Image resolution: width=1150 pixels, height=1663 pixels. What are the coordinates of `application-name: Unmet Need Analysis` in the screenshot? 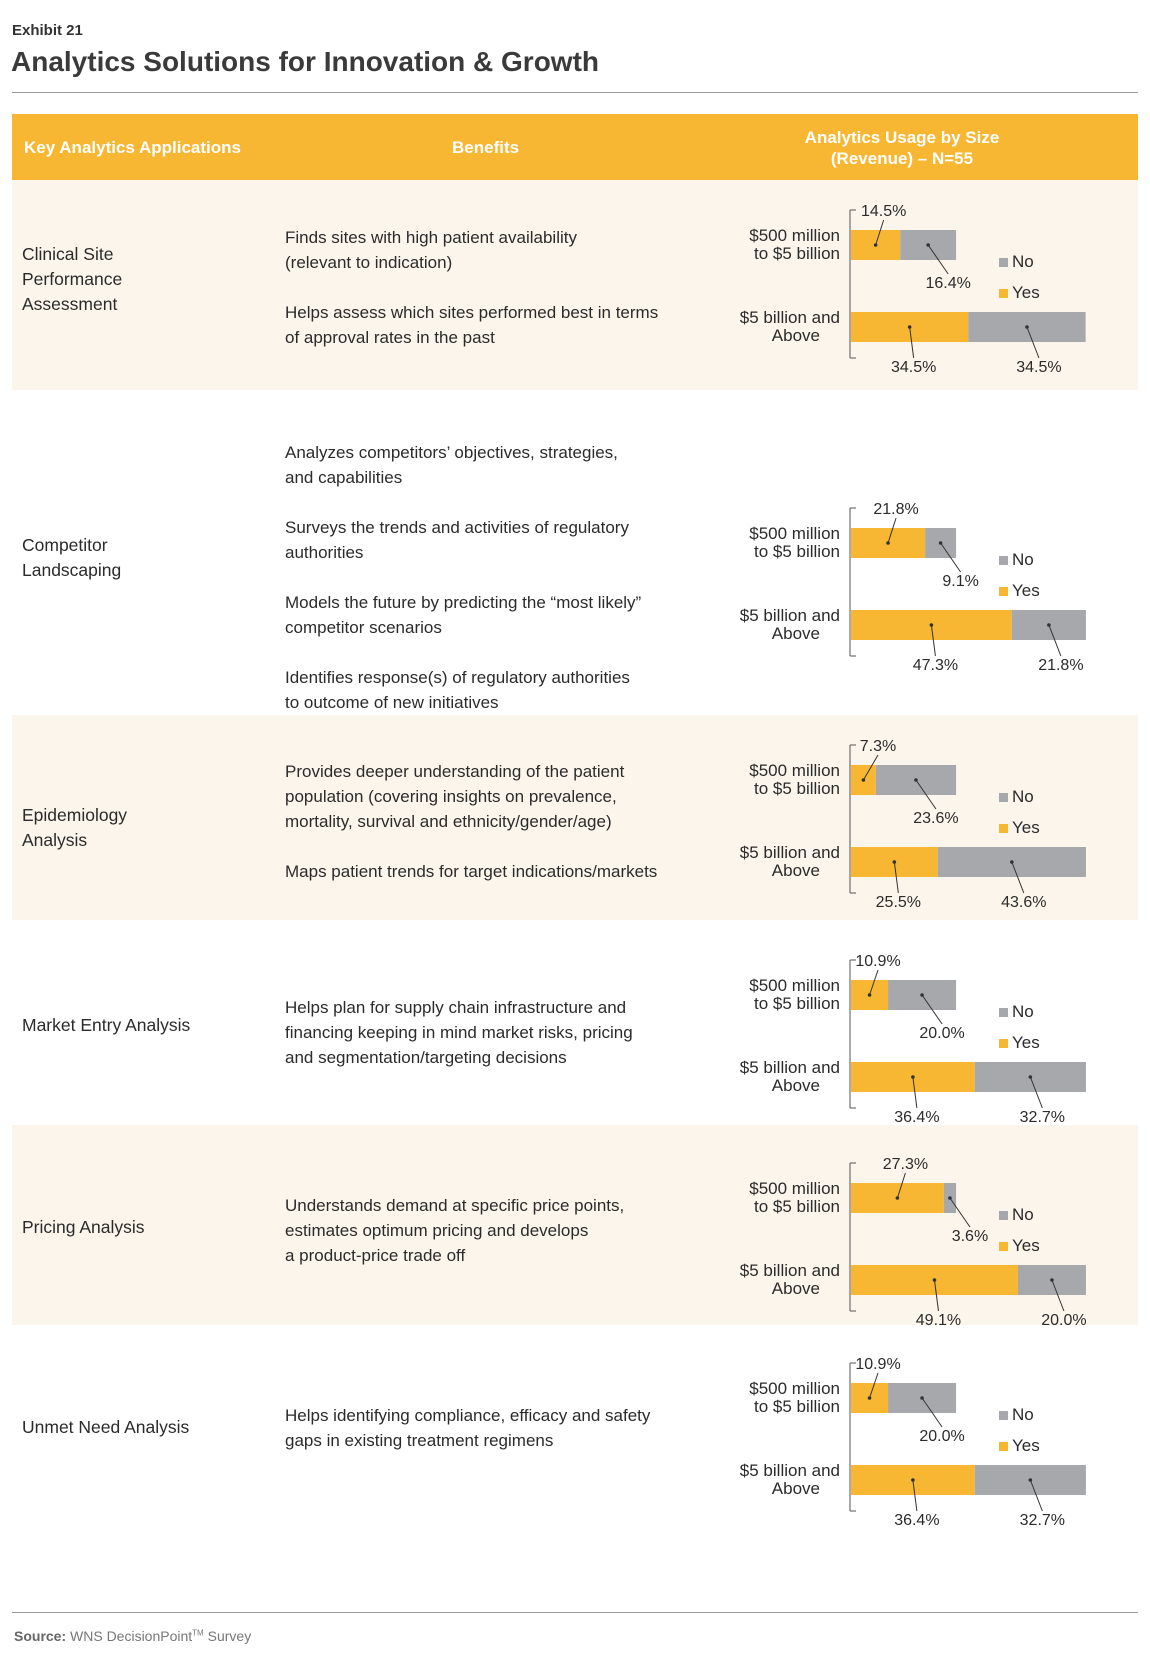 It's located at (105, 1427).